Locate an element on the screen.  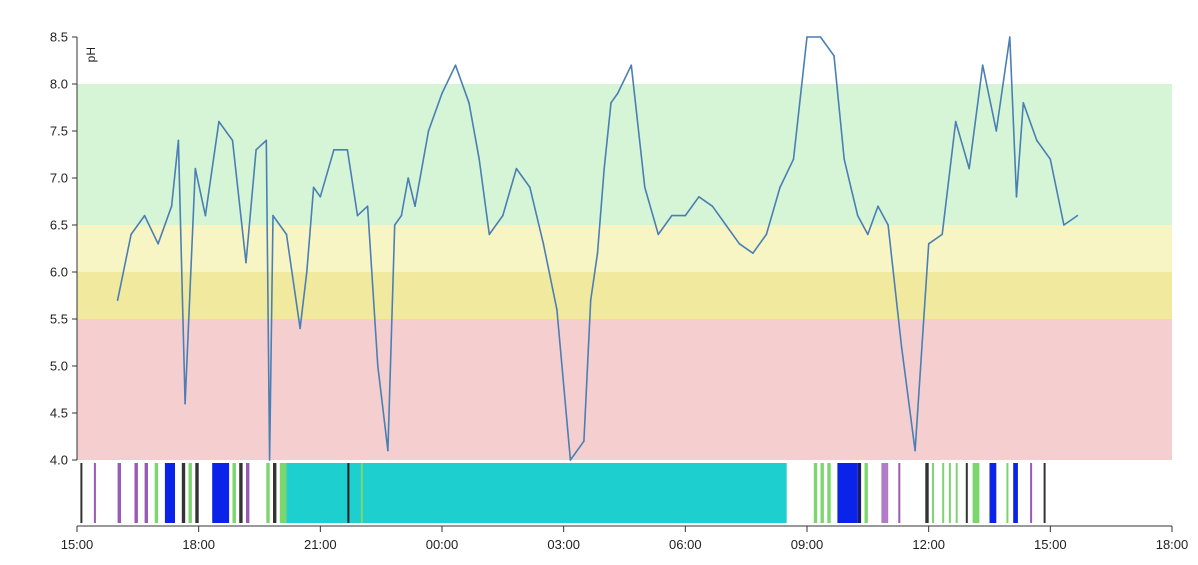
y-axis-label: pH is located at coordinates (91, 54).